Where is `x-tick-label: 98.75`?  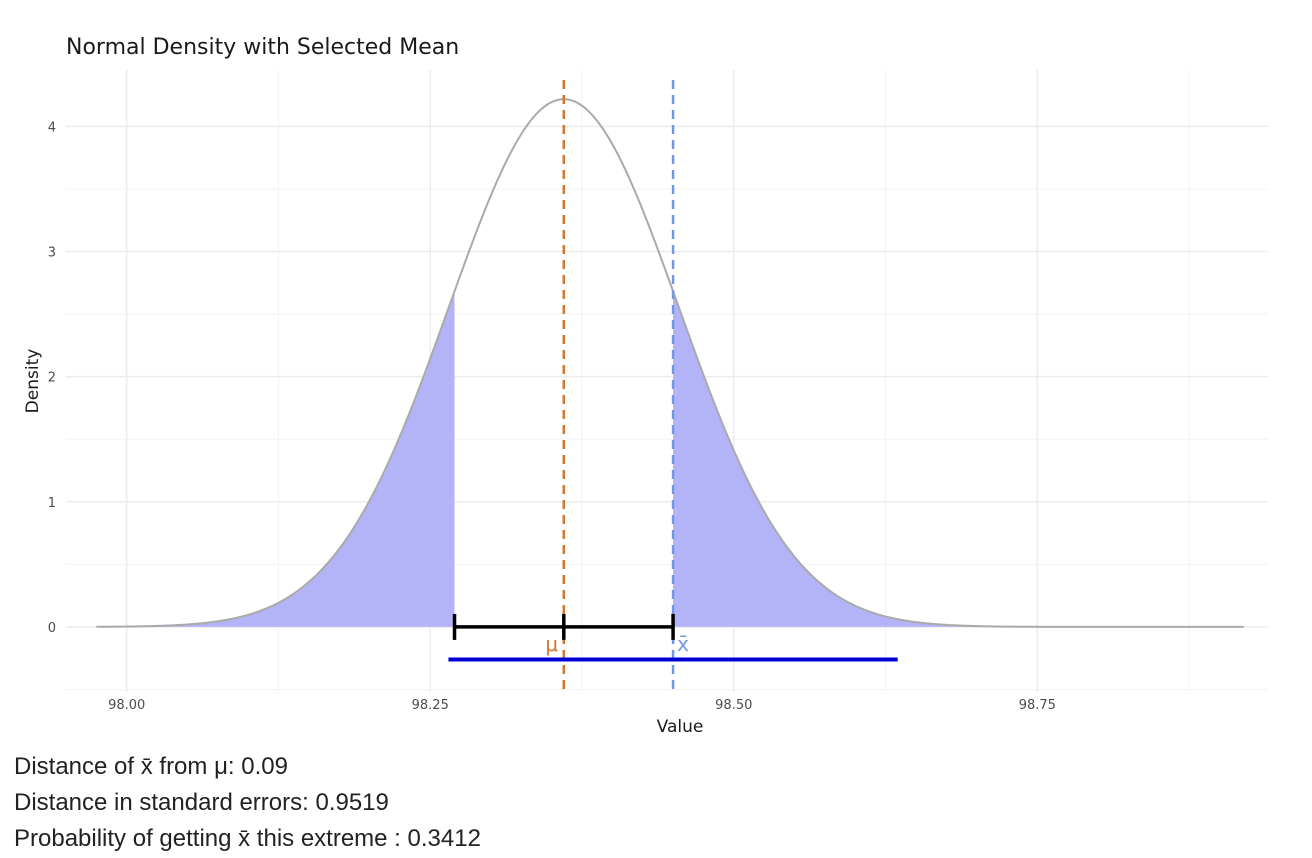
x-tick-label: 98.75 is located at coordinates (1037, 705).